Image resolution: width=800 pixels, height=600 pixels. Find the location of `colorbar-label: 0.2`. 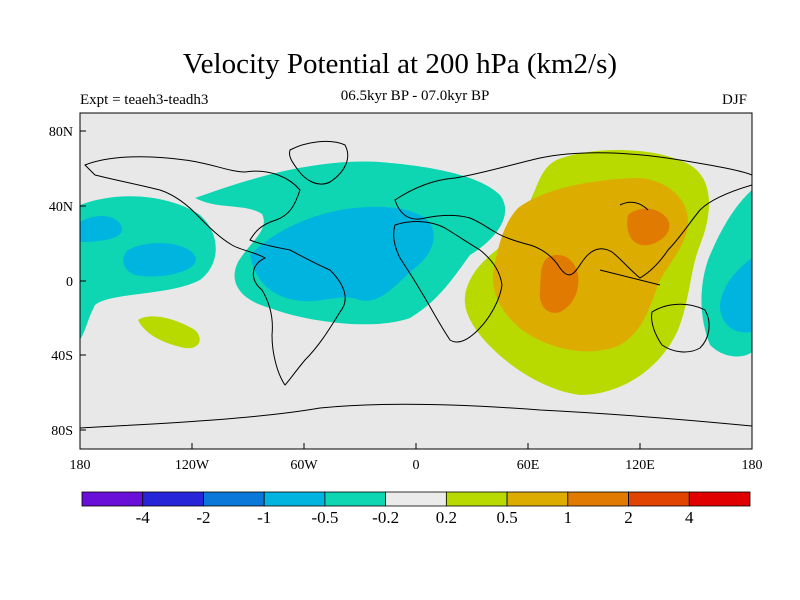

colorbar-label: 0.2 is located at coordinates (446, 517).